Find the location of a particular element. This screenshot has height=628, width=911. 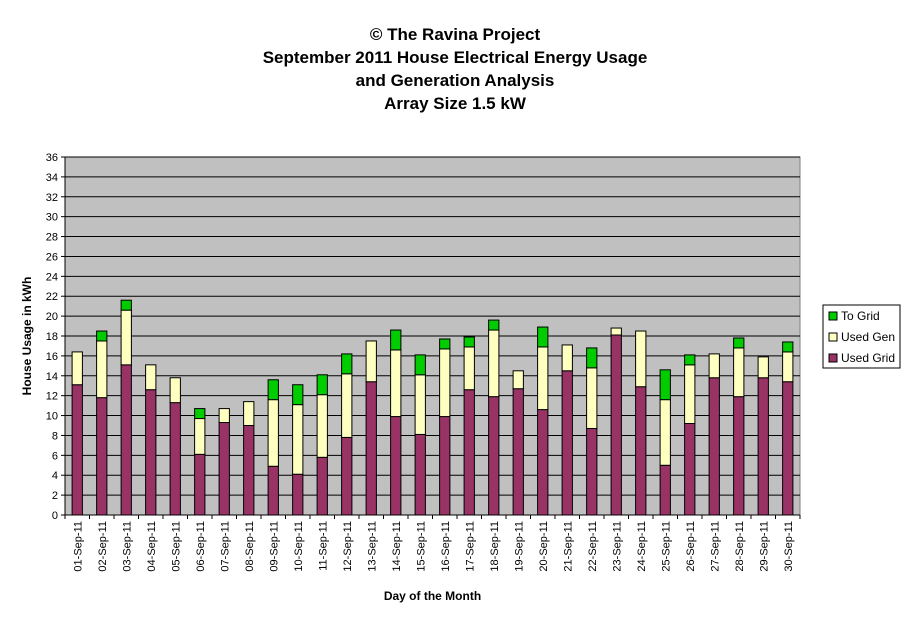

y-tick-label: 6 is located at coordinates (55, 456).